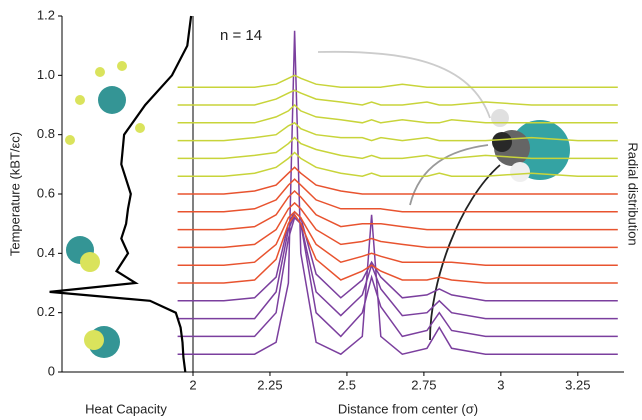  What do you see at coordinates (241, 35) in the screenshot?
I see `annotation: n = 14` at bounding box center [241, 35].